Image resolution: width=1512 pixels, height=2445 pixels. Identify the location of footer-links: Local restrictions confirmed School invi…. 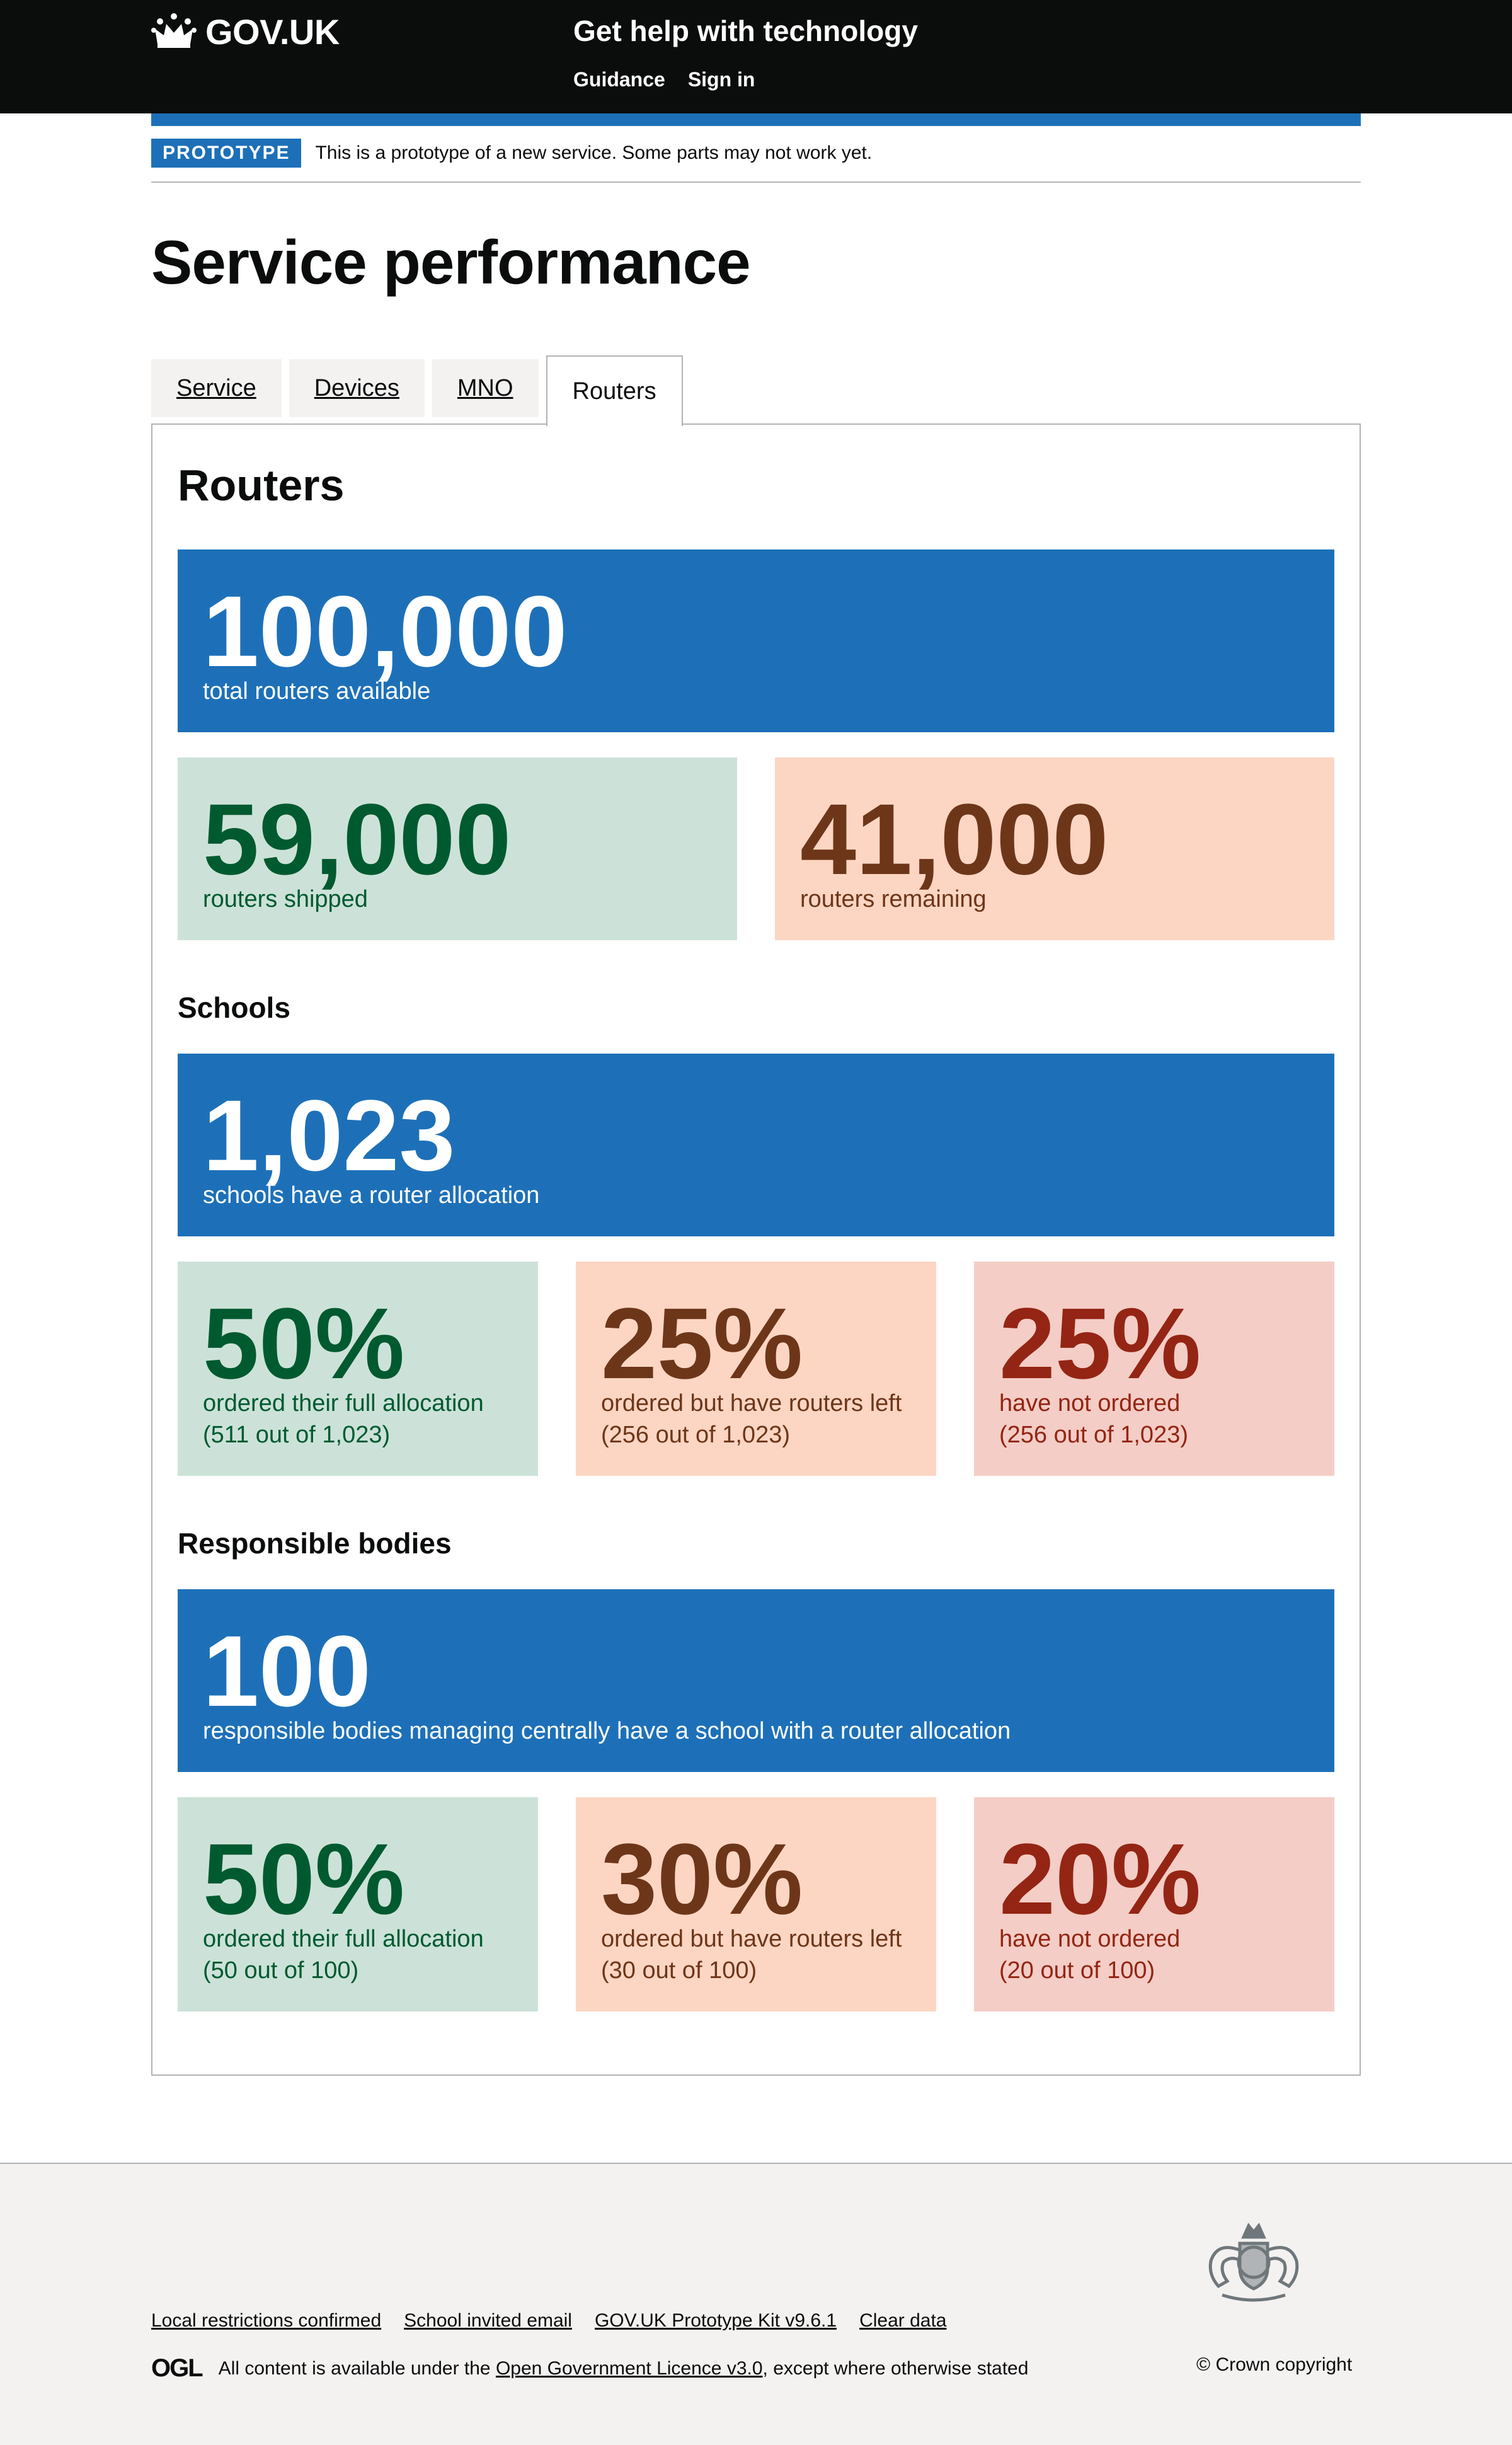
(548, 2321).